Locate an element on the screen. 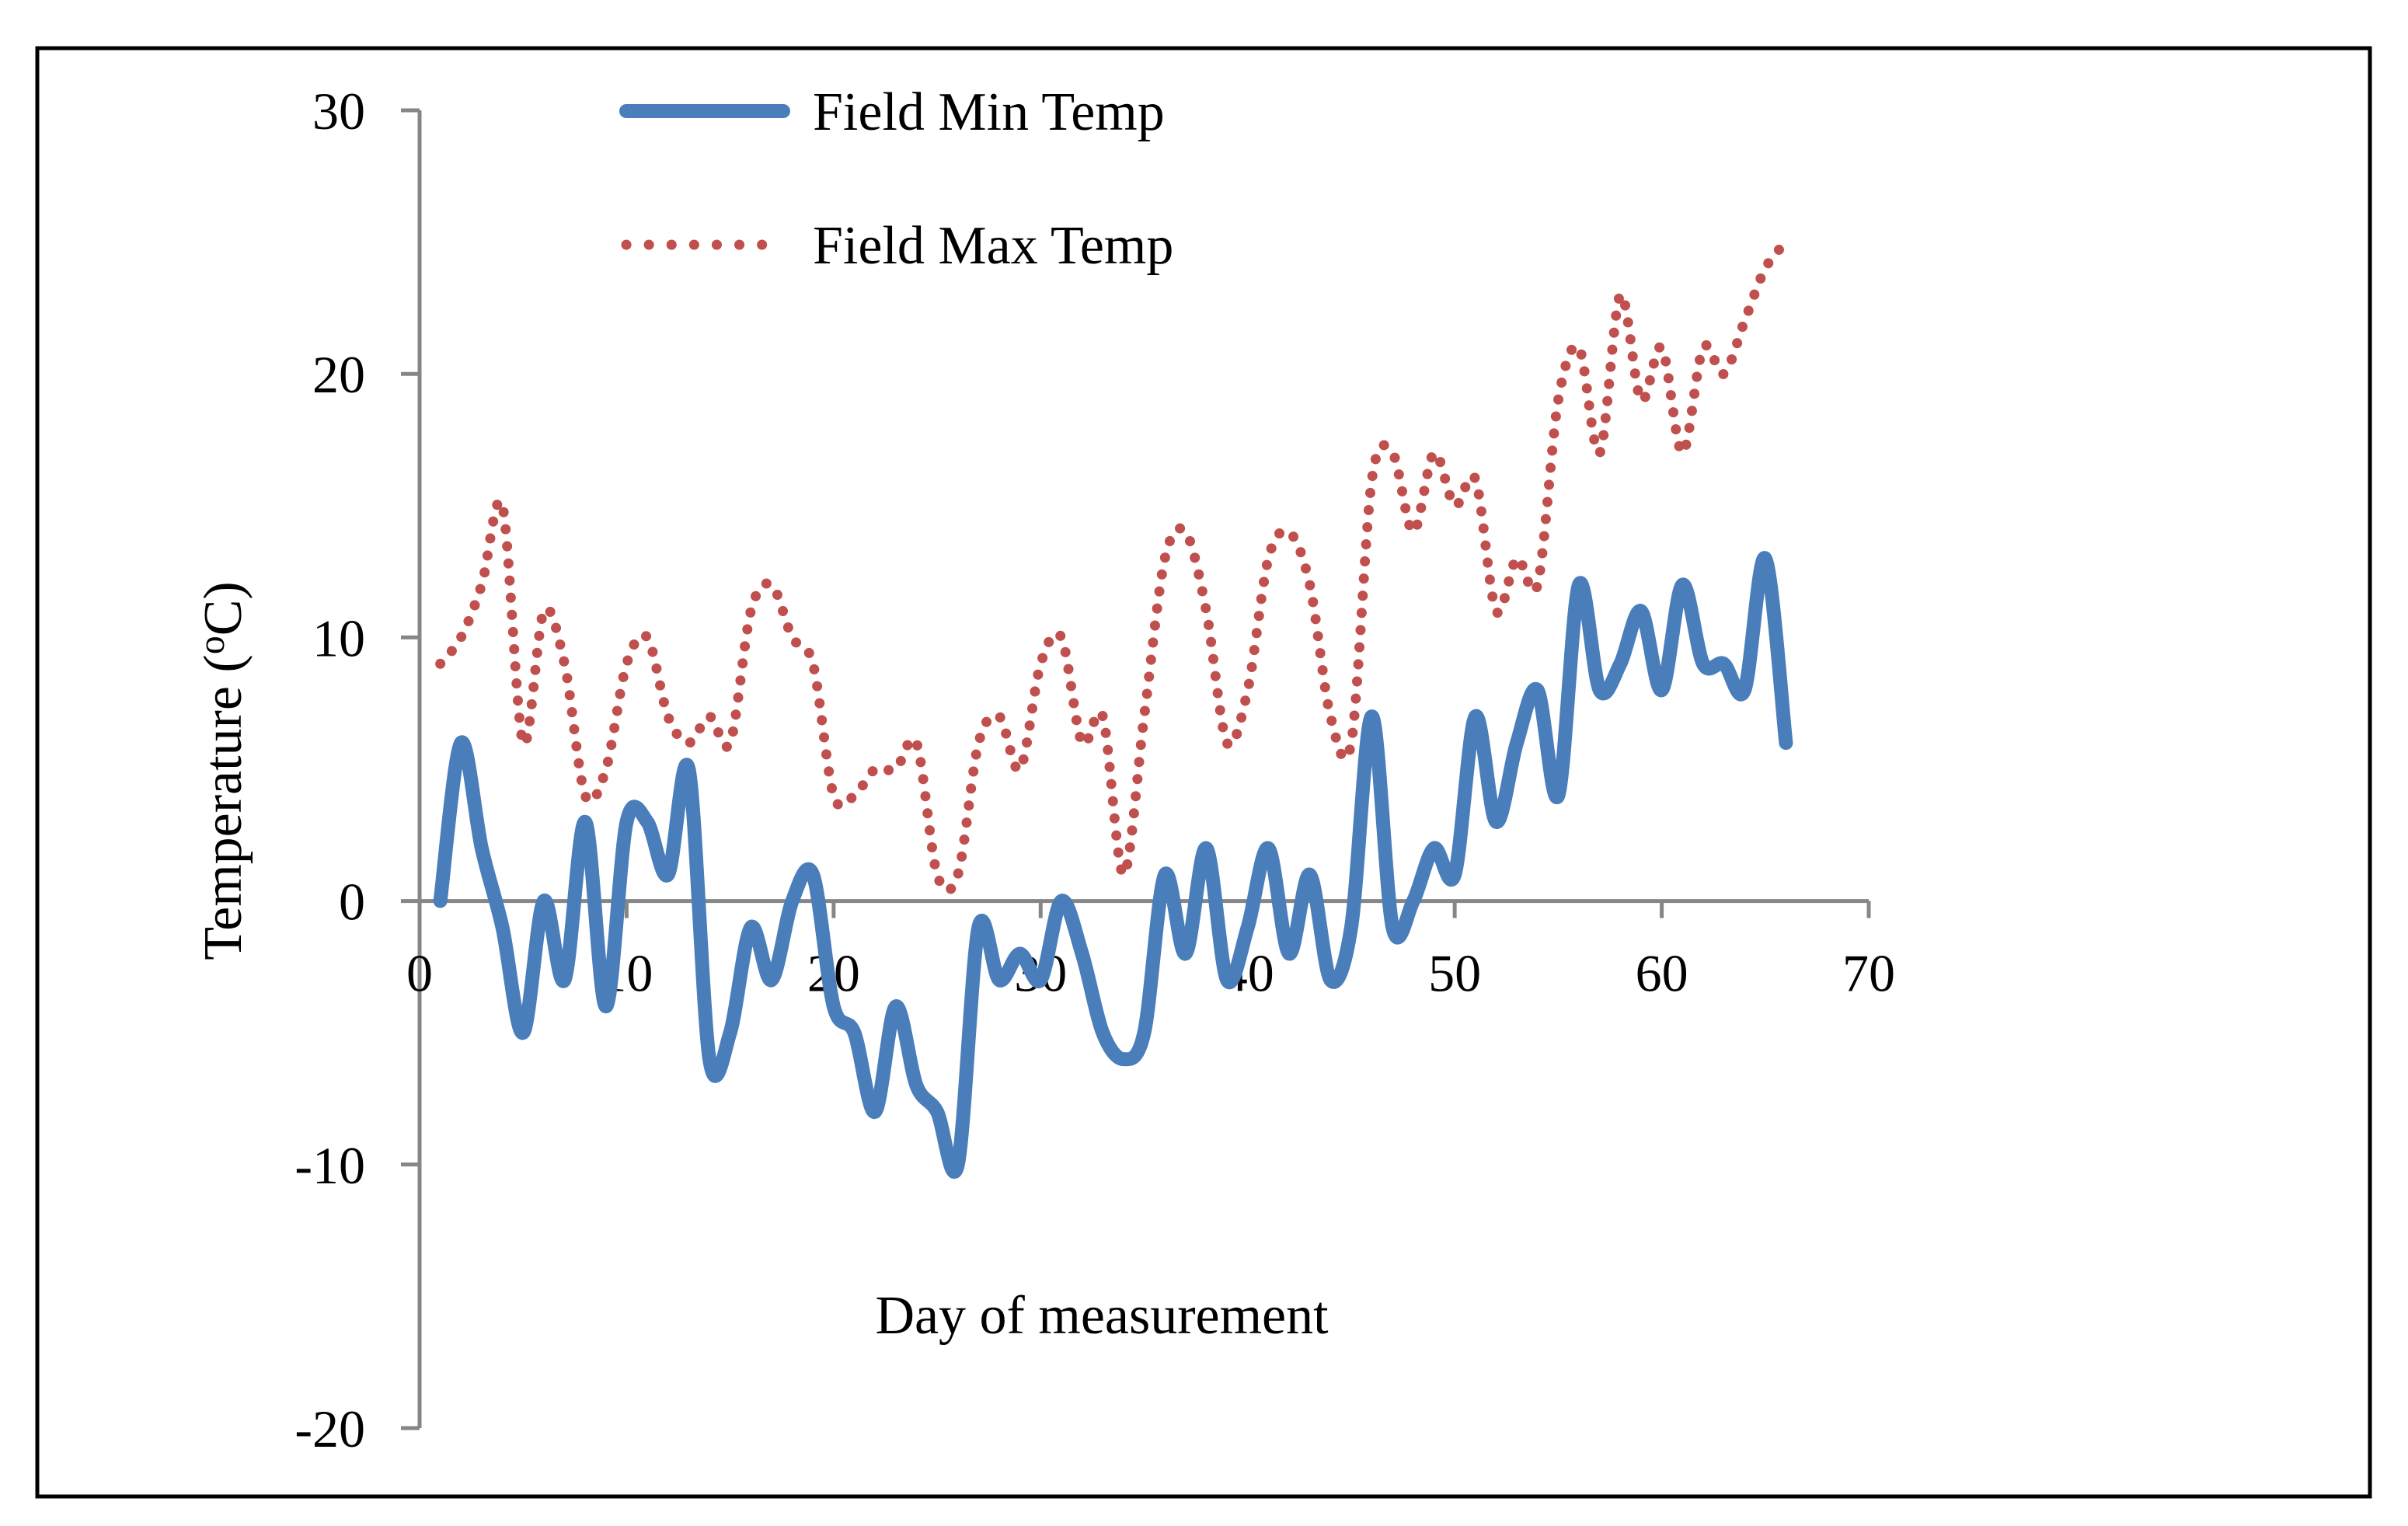  y-tick-label: 10 is located at coordinates (338, 637).